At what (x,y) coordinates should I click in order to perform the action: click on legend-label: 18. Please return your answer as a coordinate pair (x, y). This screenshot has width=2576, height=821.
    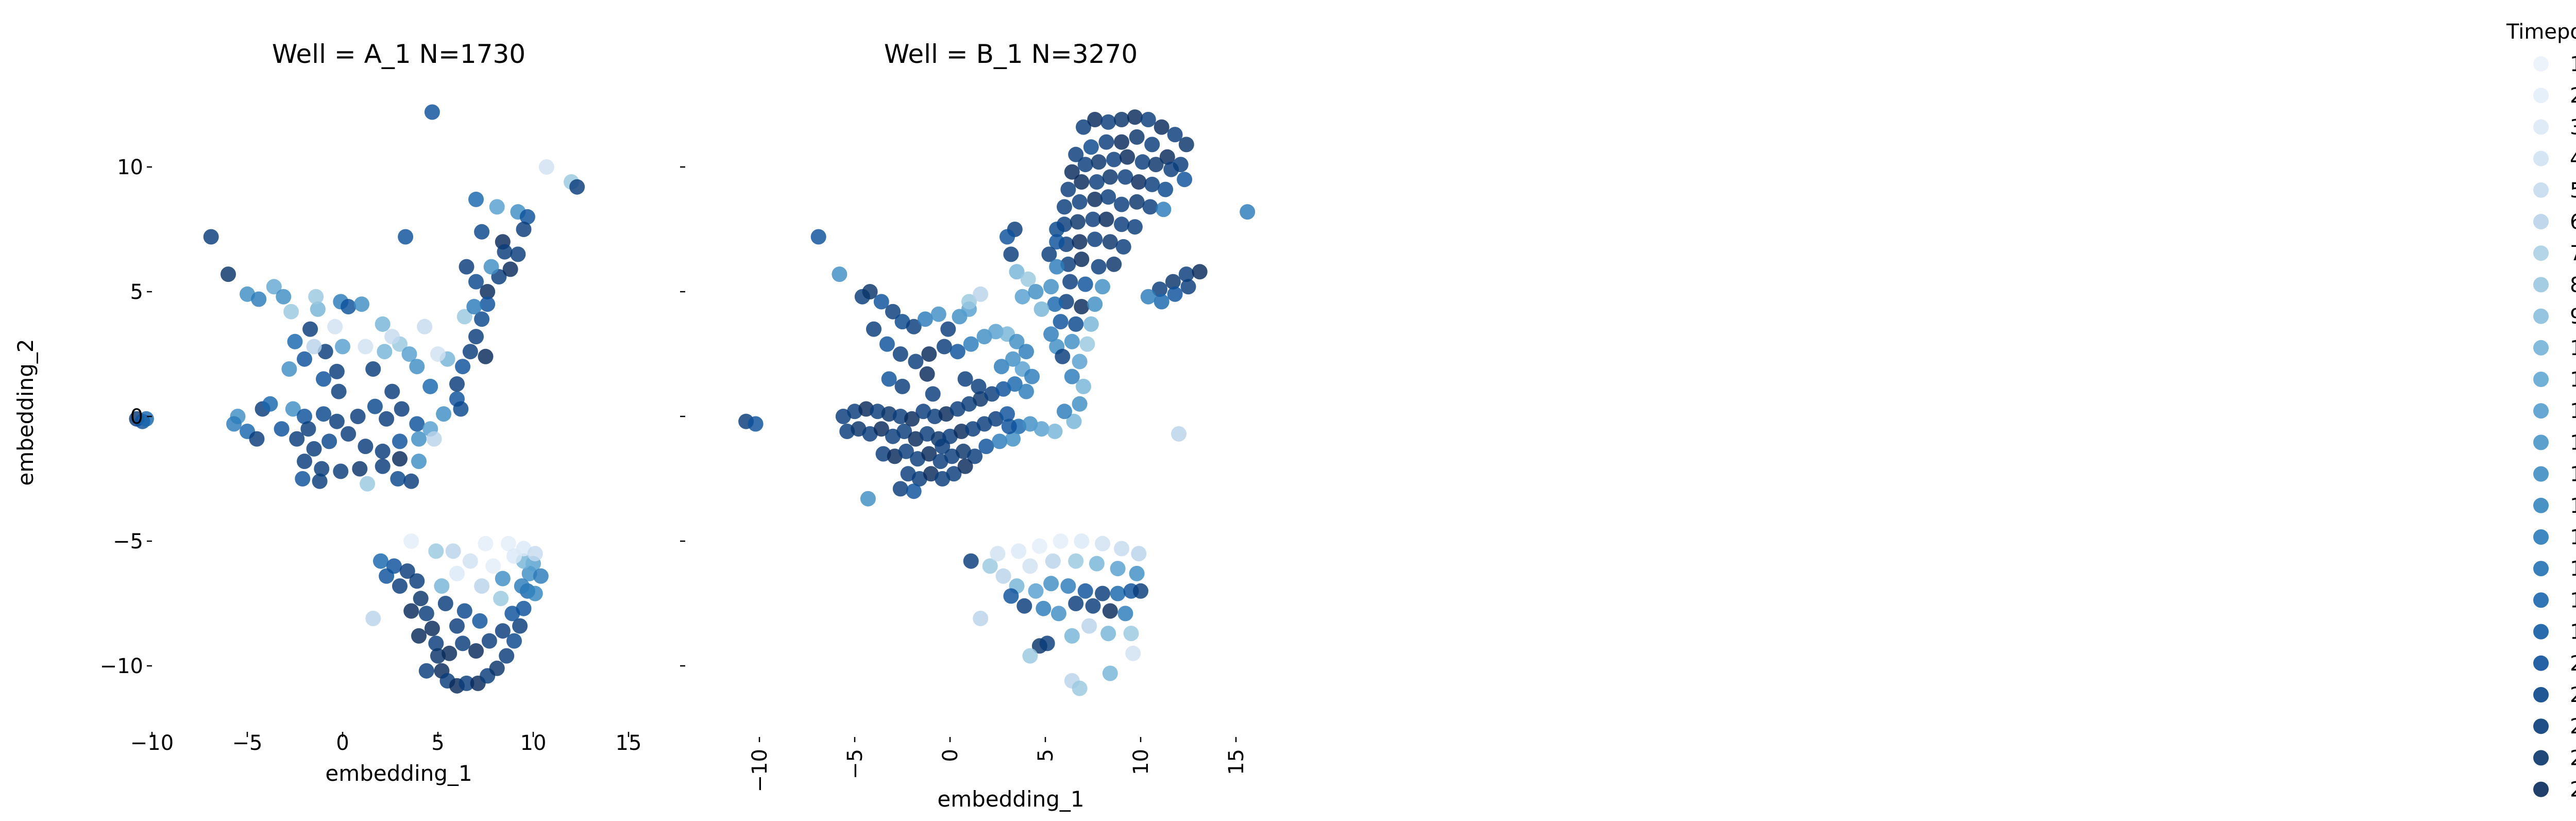
    Looking at the image, I should click on (2573, 600).